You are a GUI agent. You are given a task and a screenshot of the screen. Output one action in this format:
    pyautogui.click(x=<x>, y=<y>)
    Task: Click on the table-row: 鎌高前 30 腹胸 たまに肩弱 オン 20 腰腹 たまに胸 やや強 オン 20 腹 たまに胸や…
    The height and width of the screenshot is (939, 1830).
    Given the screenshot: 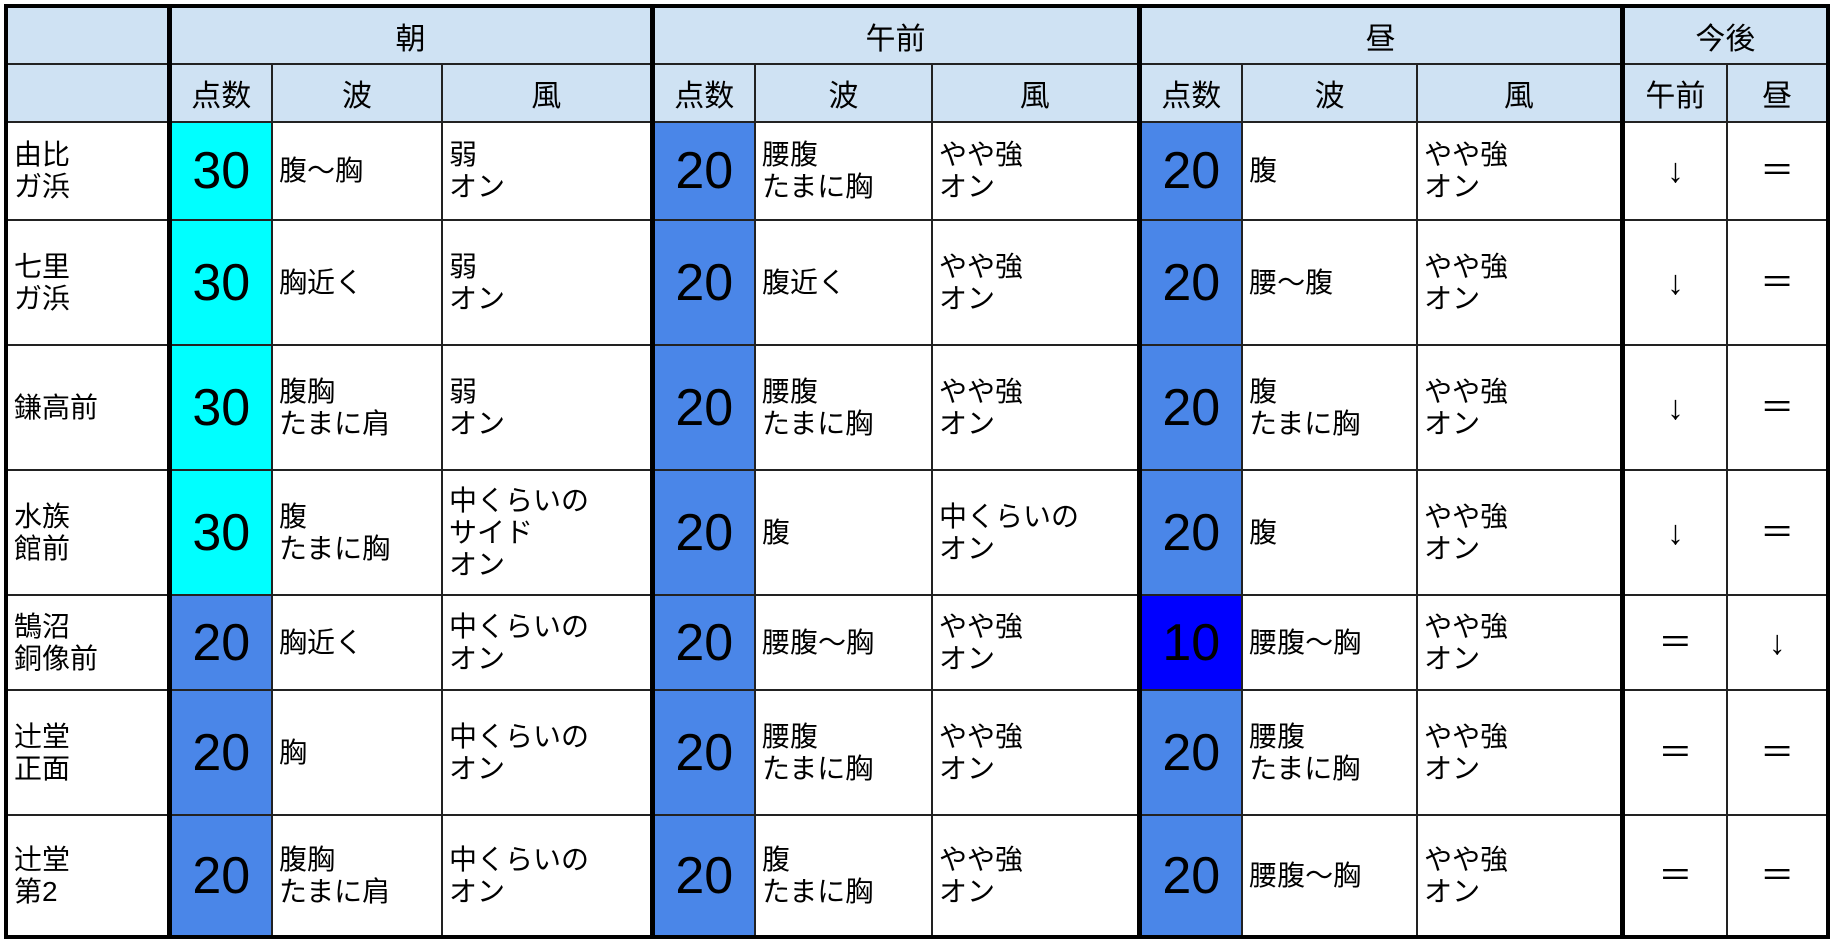 What is the action you would take?
    pyautogui.click(x=917, y=407)
    